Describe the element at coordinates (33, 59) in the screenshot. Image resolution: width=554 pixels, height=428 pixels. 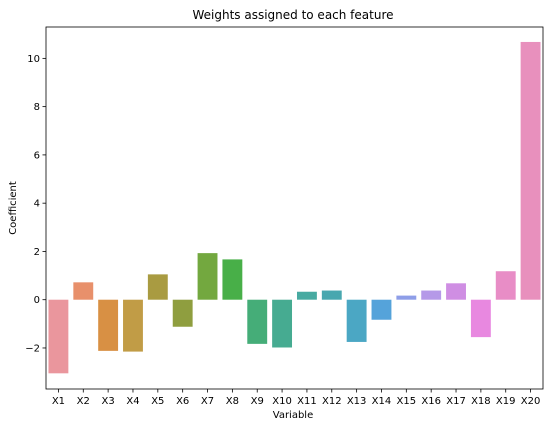
I see `y-tick-label: 10` at that location.